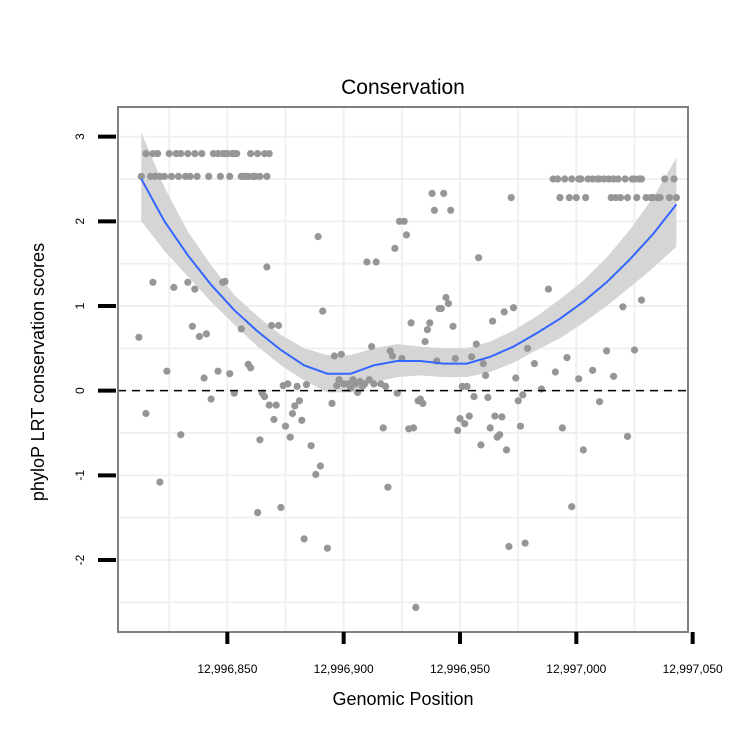  What do you see at coordinates (402, 699) in the screenshot?
I see `x-axis-title: Genomic Position` at bounding box center [402, 699].